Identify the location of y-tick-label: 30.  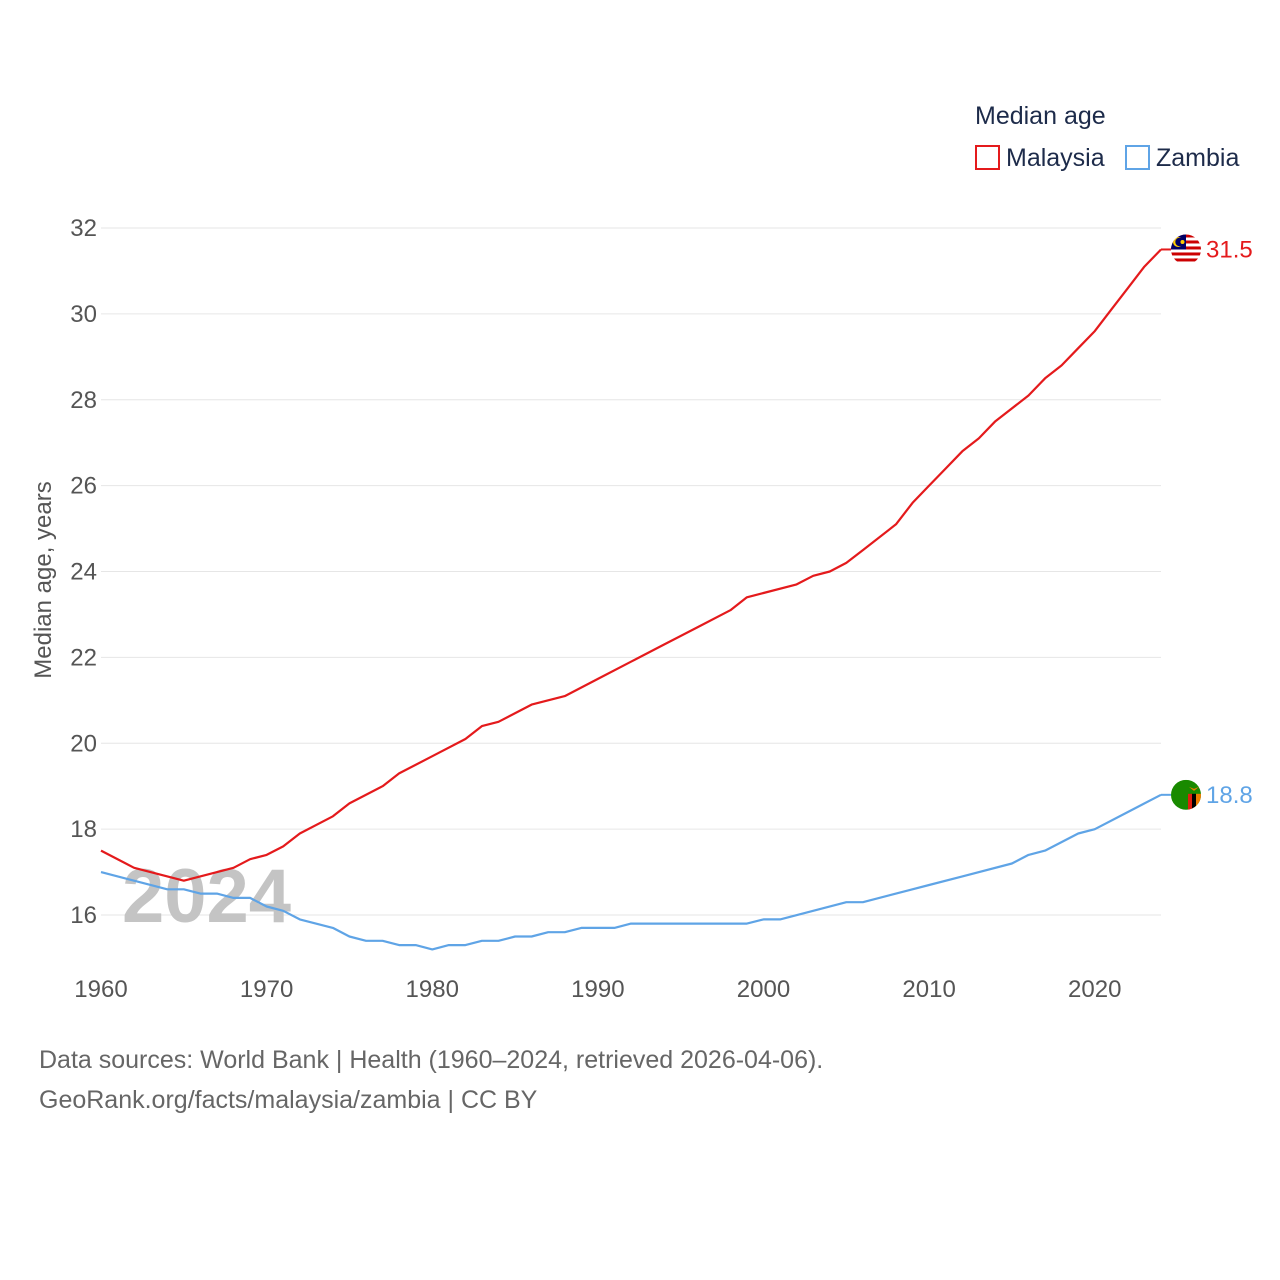
(83, 314).